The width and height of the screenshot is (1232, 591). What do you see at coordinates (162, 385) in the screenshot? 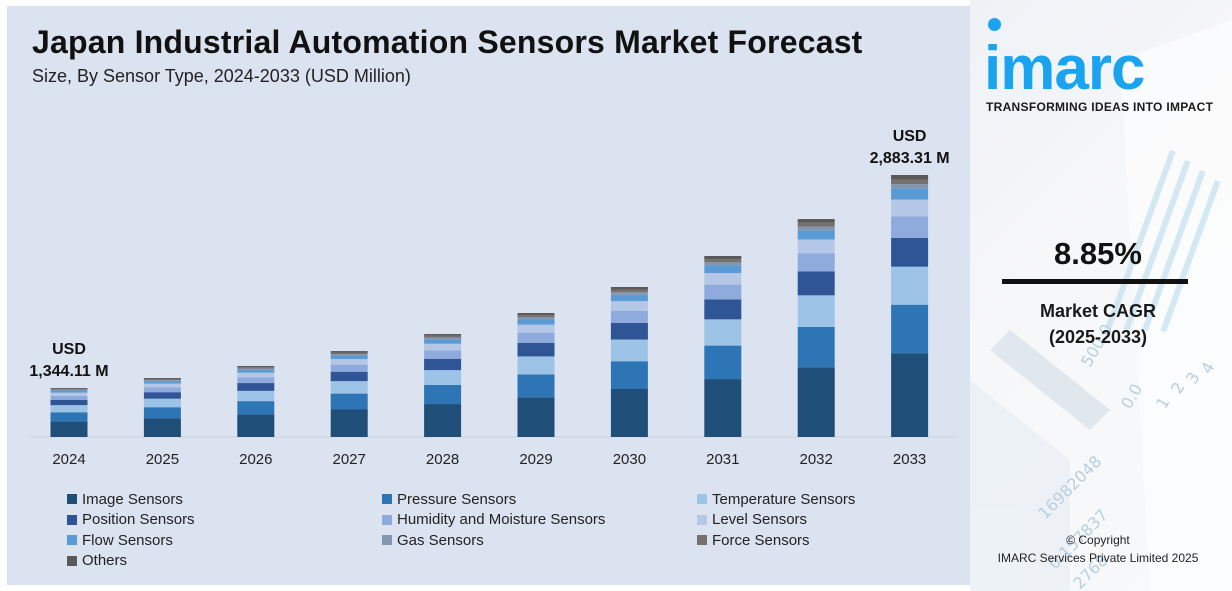
I see `bar-segment-2025-level-sensors` at bounding box center [162, 385].